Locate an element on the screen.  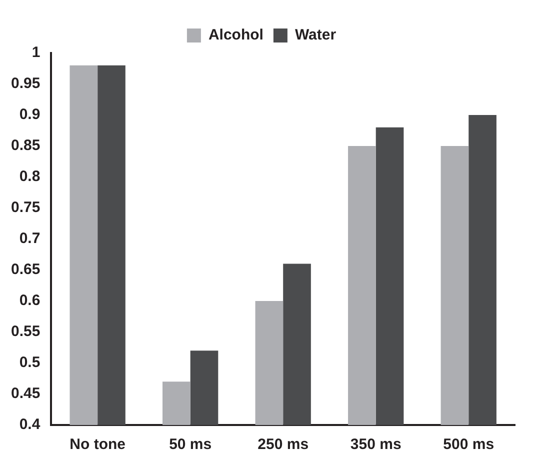
y-tick-label: 0.95 is located at coordinates (25, 83).